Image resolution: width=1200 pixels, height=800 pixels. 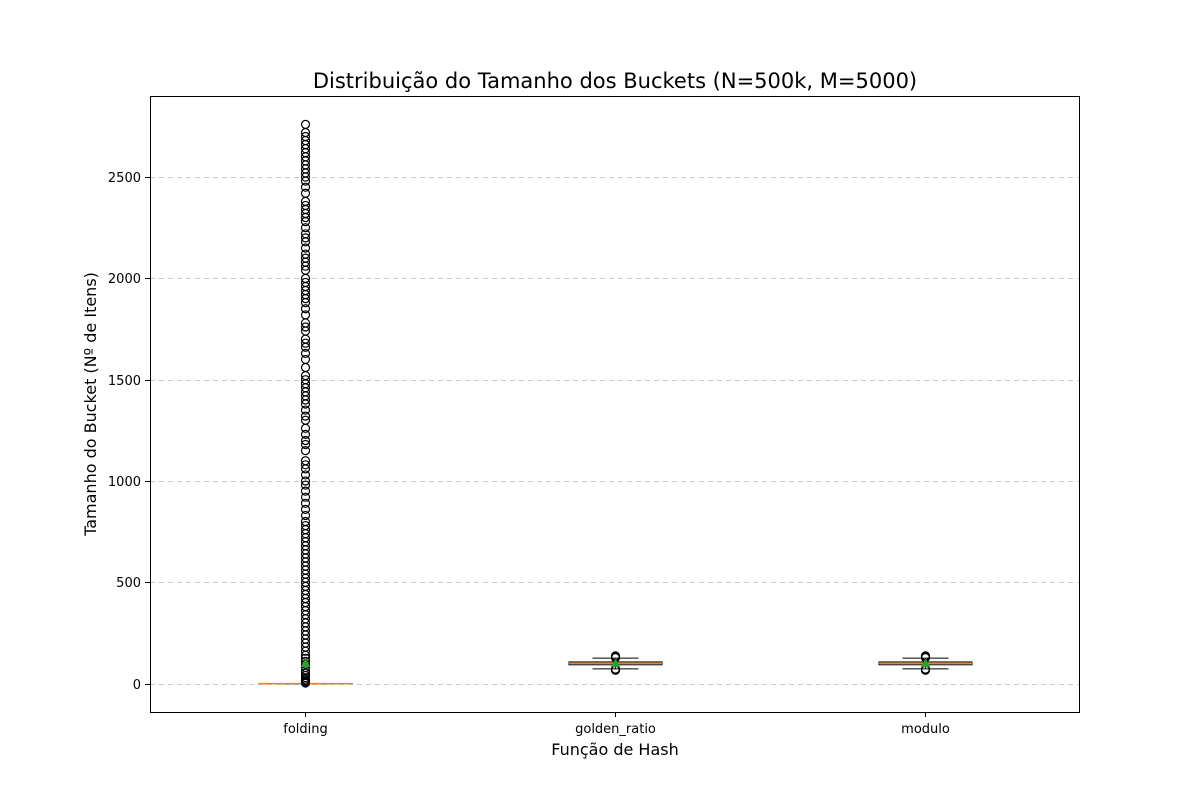 What do you see at coordinates (614, 749) in the screenshot?
I see `x-axis-title: Função de Hash` at bounding box center [614, 749].